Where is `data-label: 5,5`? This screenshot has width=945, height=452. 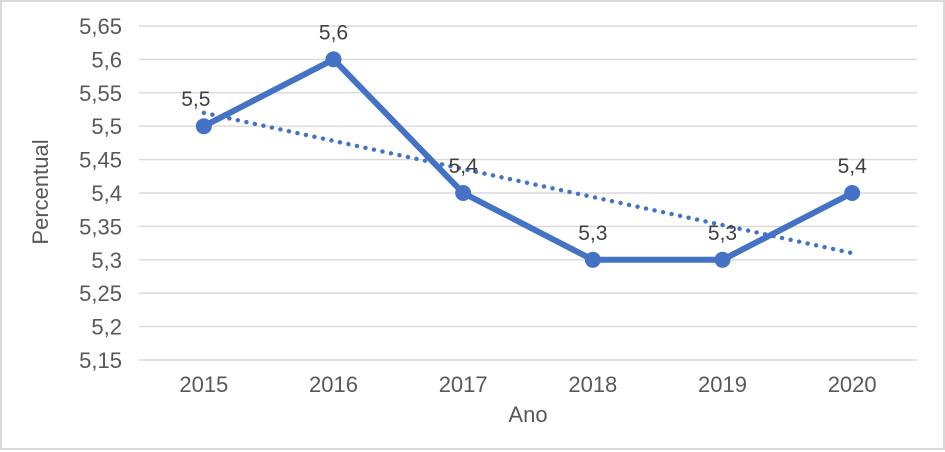
data-label: 5,5 is located at coordinates (195, 99).